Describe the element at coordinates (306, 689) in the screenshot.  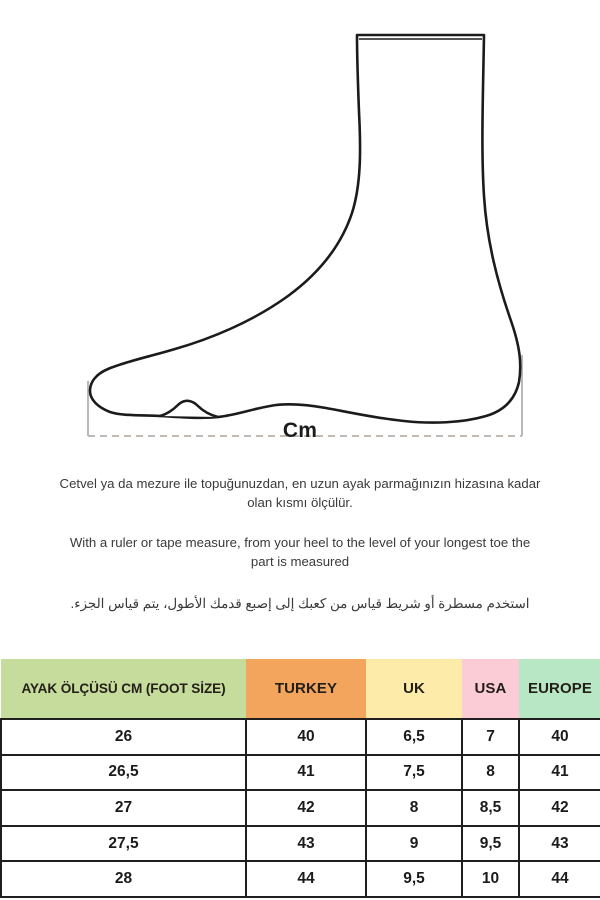
I see `column-header-turkey: TURKEY` at that location.